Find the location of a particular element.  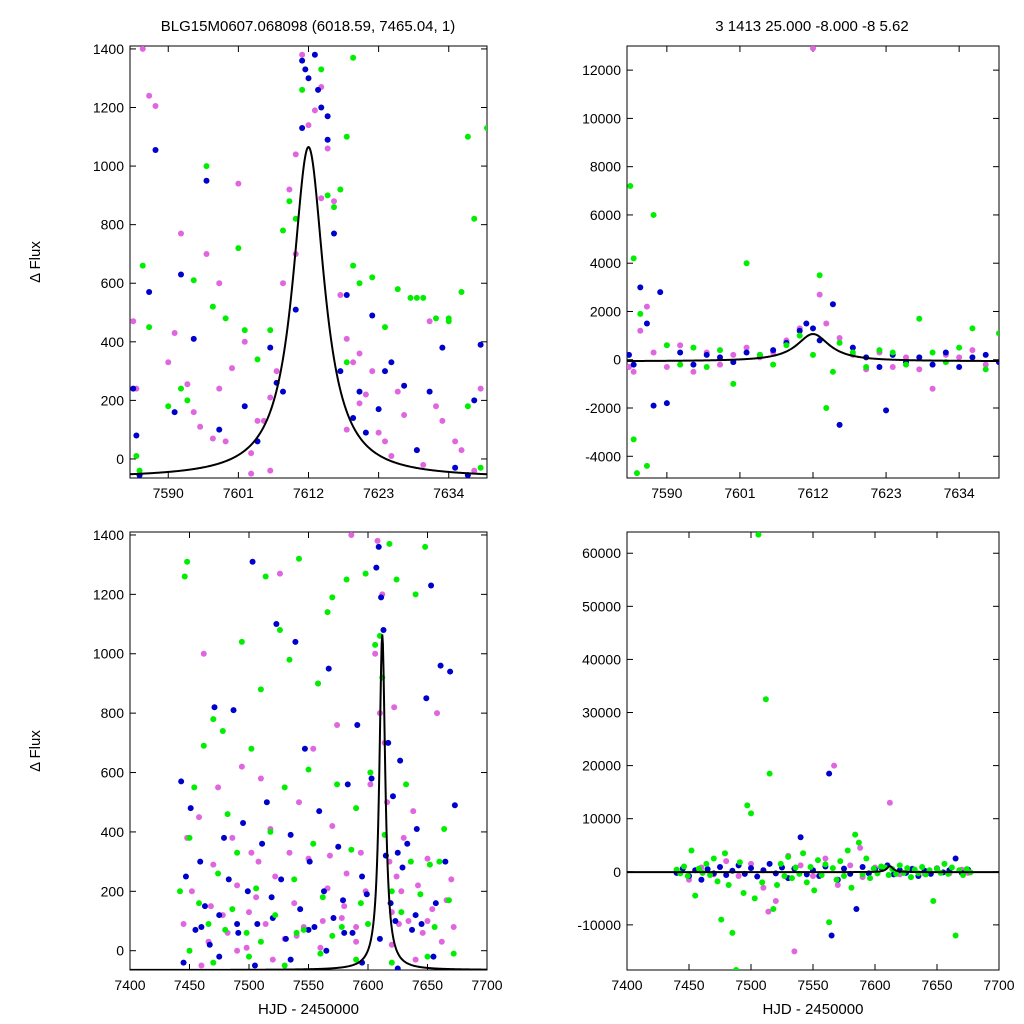

model-curve is located at coordinates (308, 802).